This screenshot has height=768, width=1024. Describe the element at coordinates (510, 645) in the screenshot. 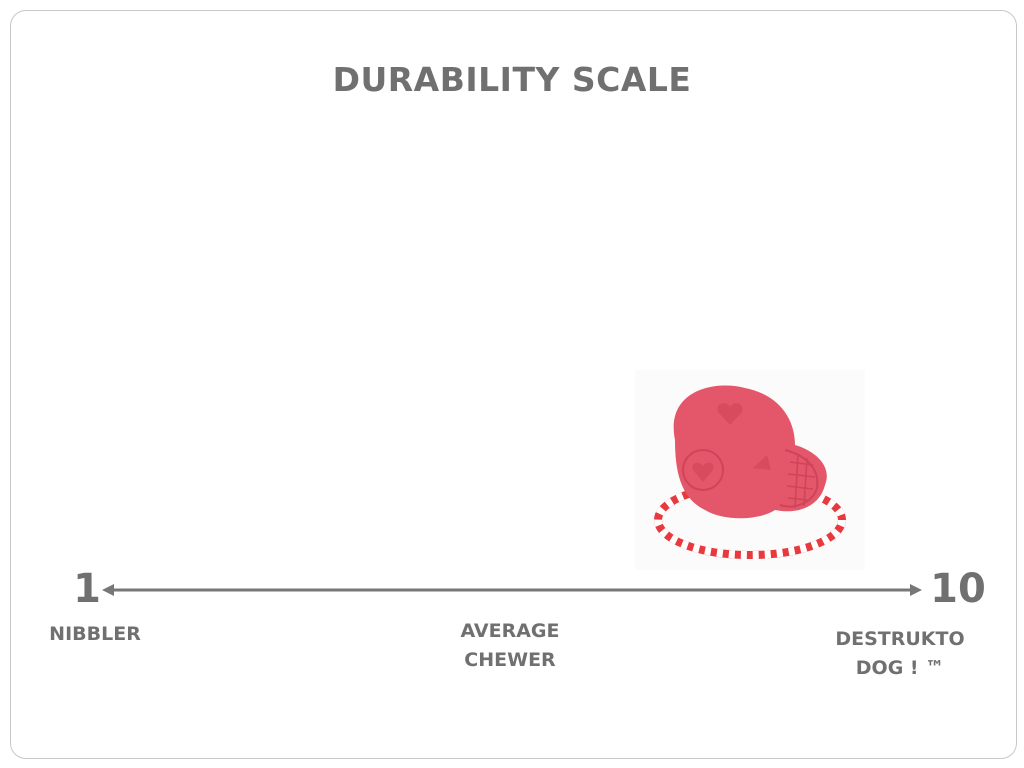

I see `average-chewer-label: AVERAGE CHEWER` at that location.